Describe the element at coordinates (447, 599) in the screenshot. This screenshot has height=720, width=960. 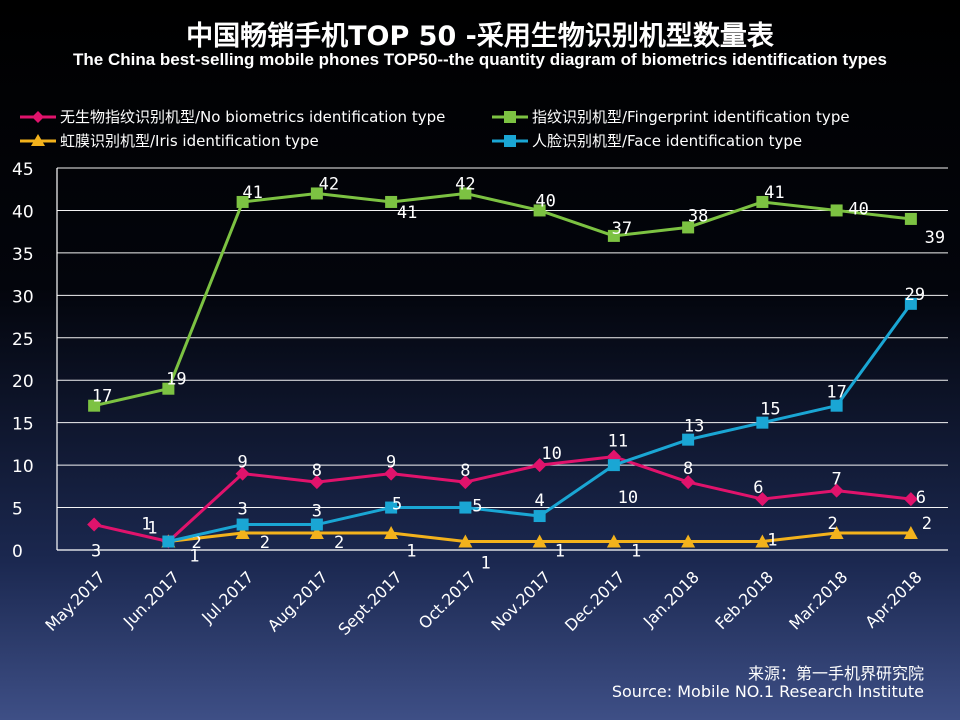
I see `x-tick-label: Oct.2017` at that location.